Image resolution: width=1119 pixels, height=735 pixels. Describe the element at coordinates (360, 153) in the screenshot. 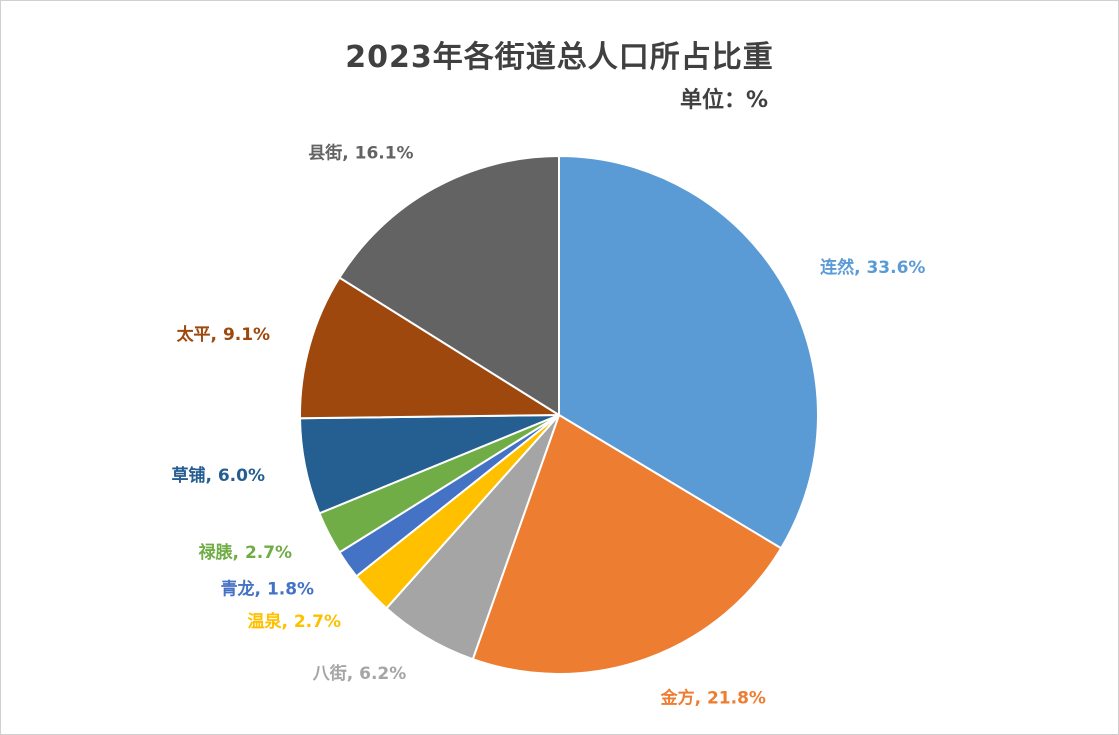

I see `data-label-9: 县街, 16.1%` at that location.